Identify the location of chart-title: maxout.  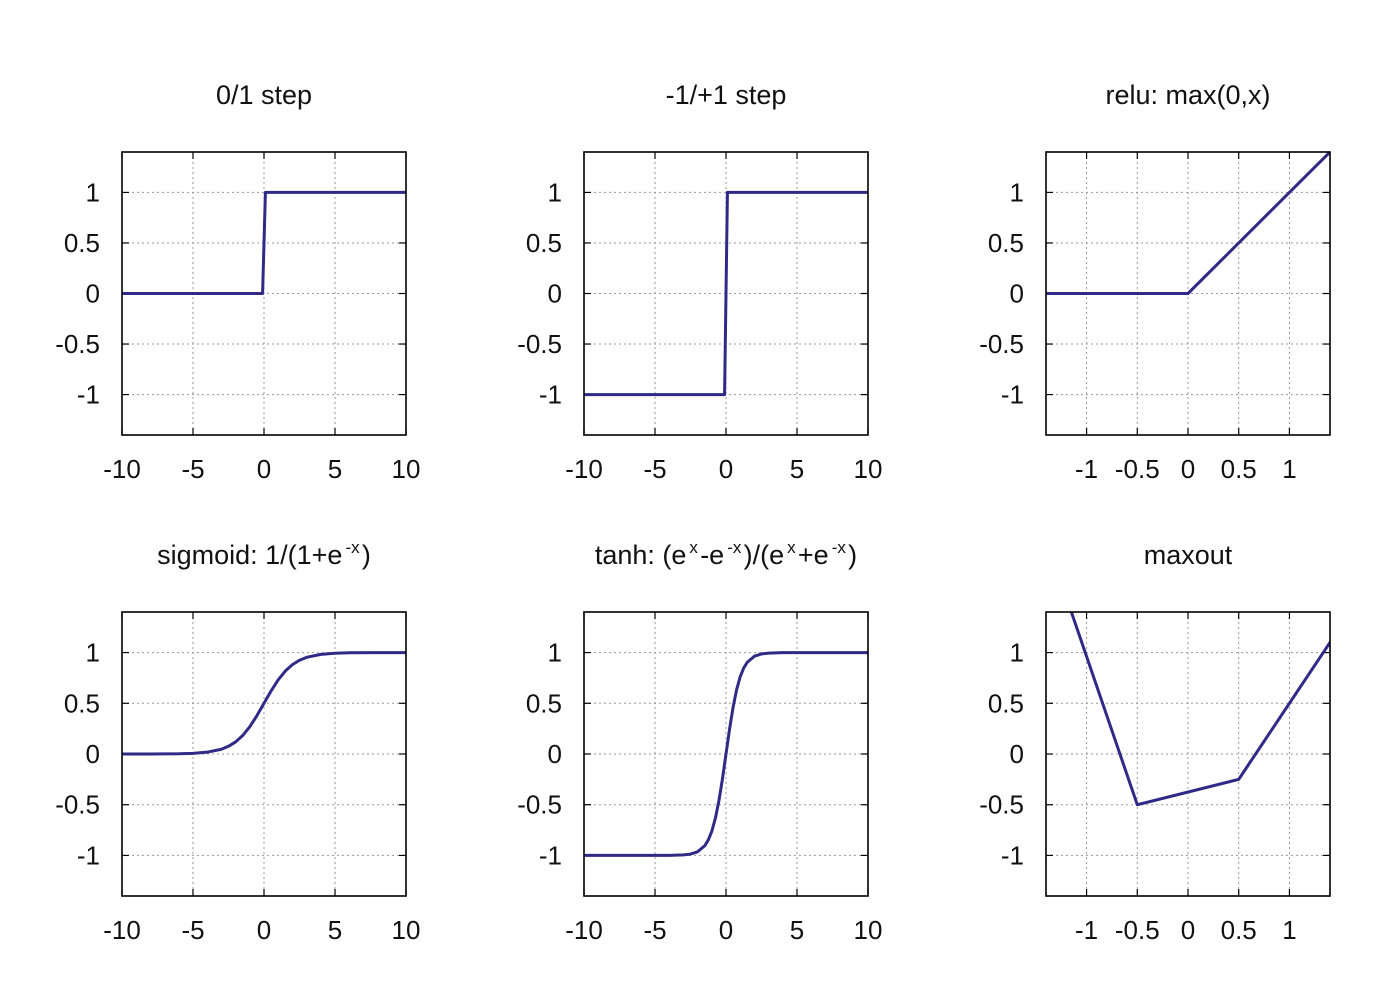
(1188, 555).